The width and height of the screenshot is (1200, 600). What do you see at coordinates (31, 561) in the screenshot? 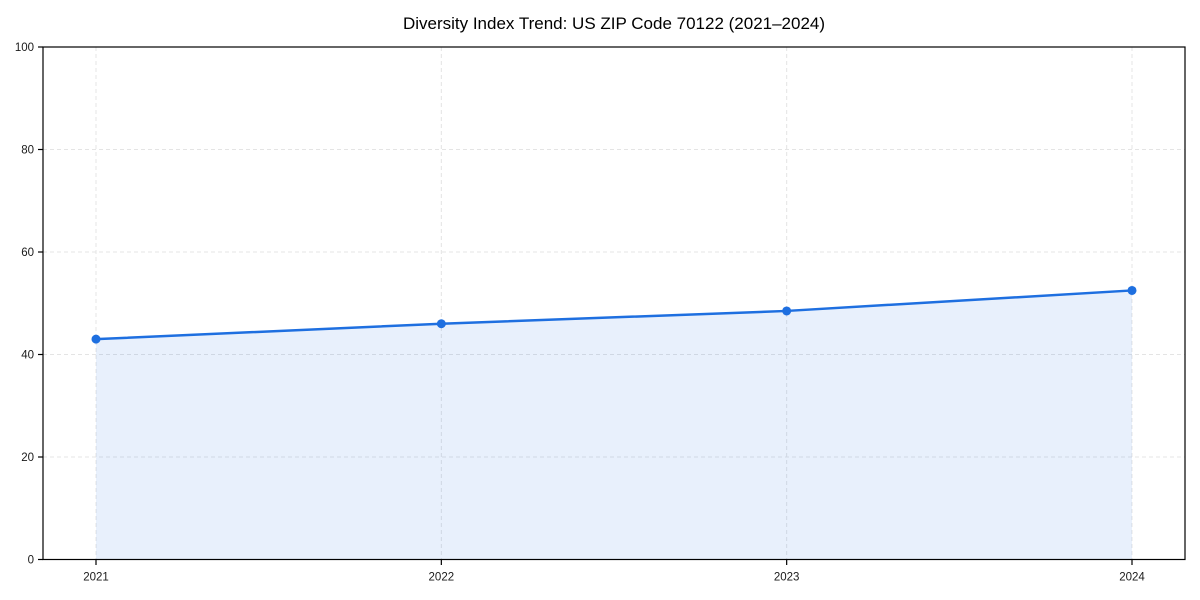
I see `y-tick-label: 0` at bounding box center [31, 561].